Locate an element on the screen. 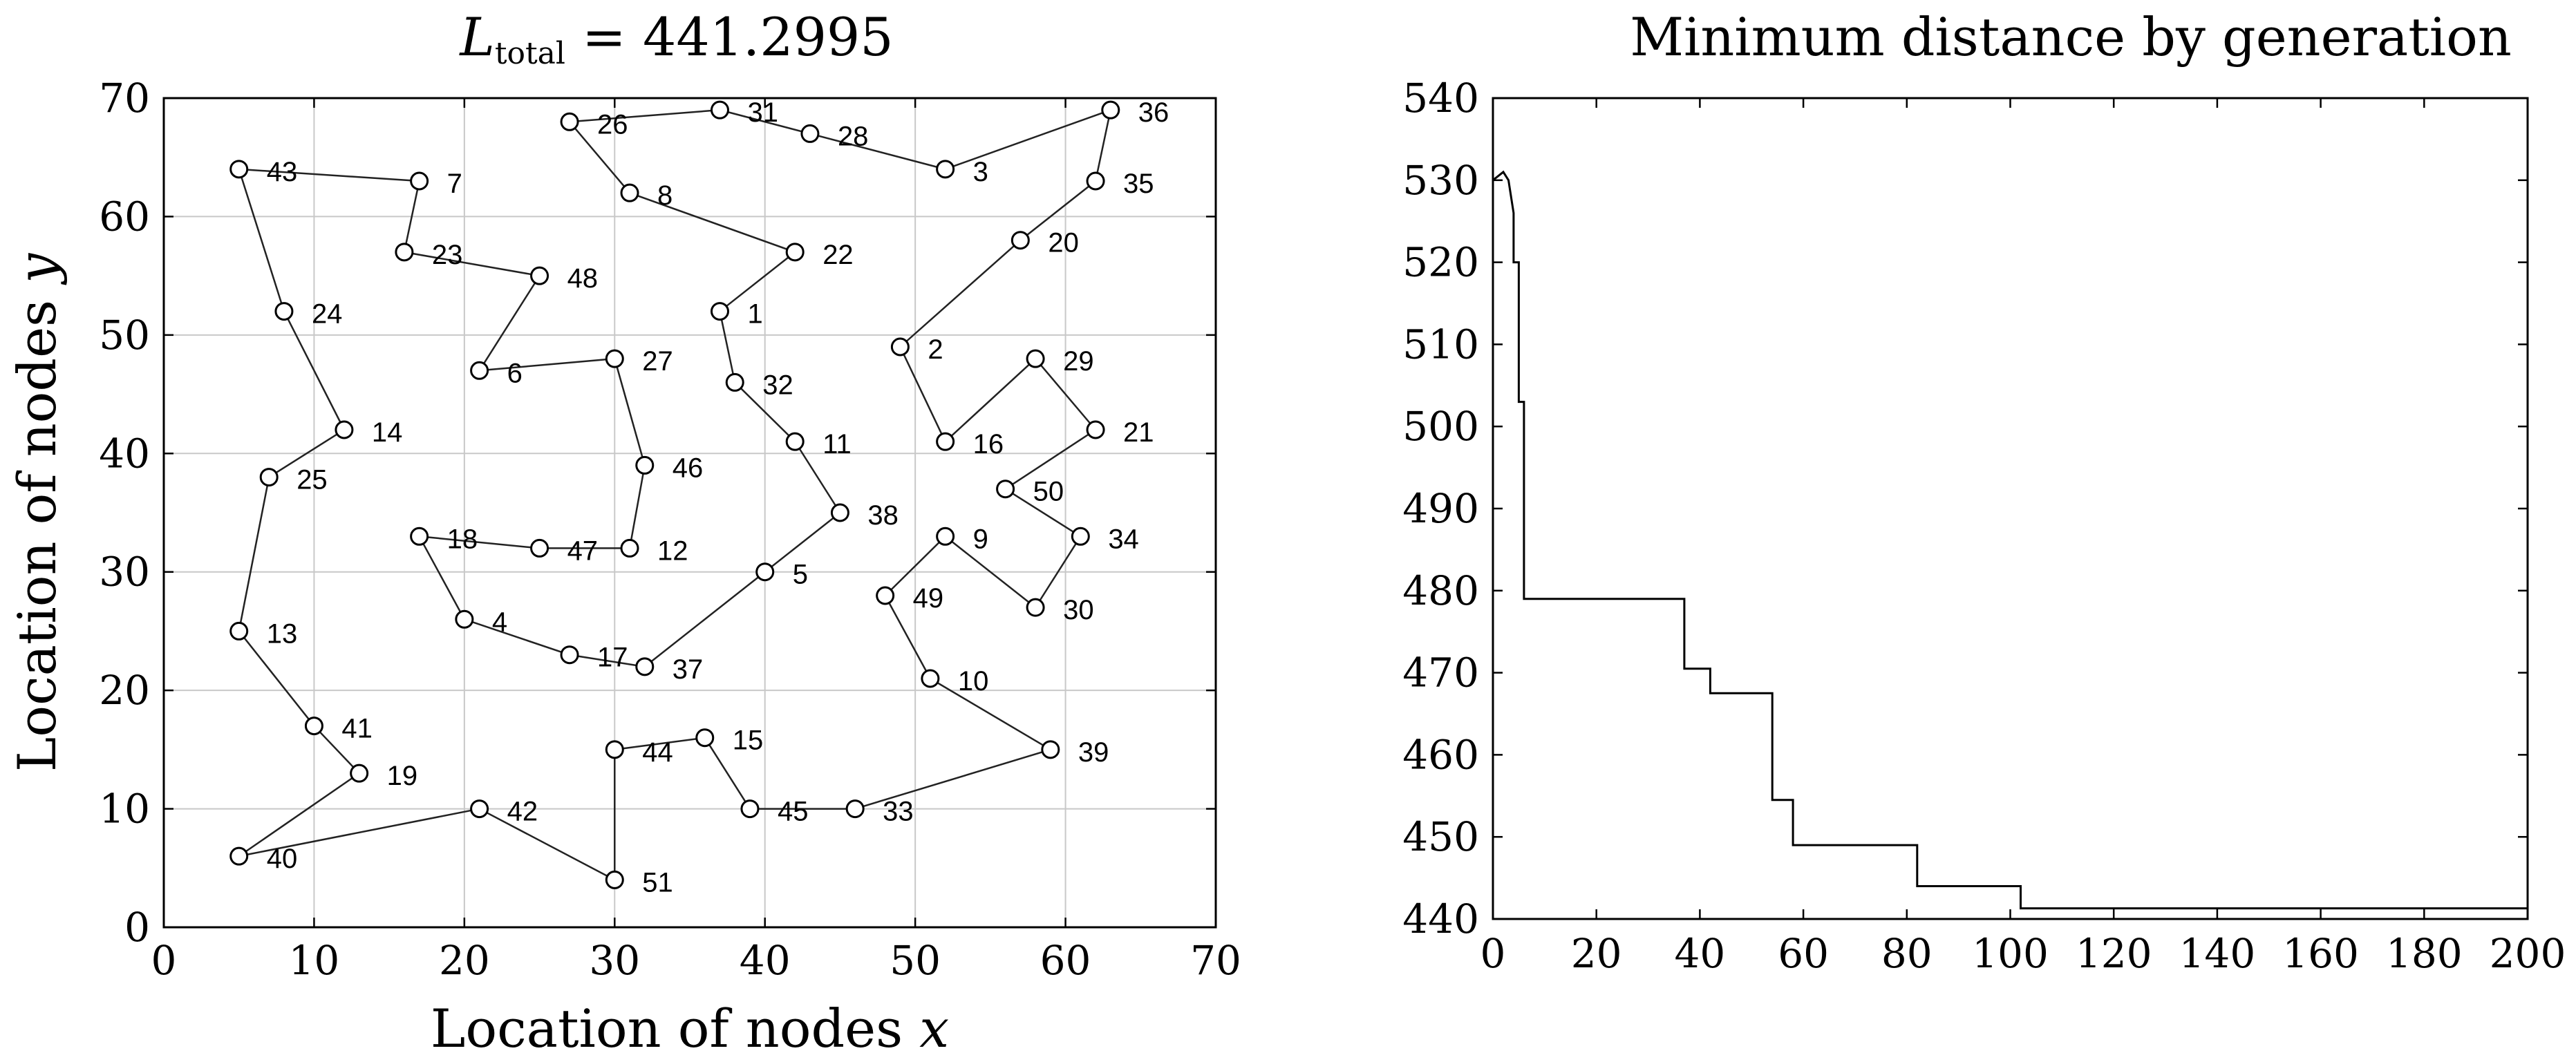 Image resolution: width=2576 pixels, height=1062 pixels. route-chart-y-axis-label: Location of nodes y is located at coordinates (37, 512).